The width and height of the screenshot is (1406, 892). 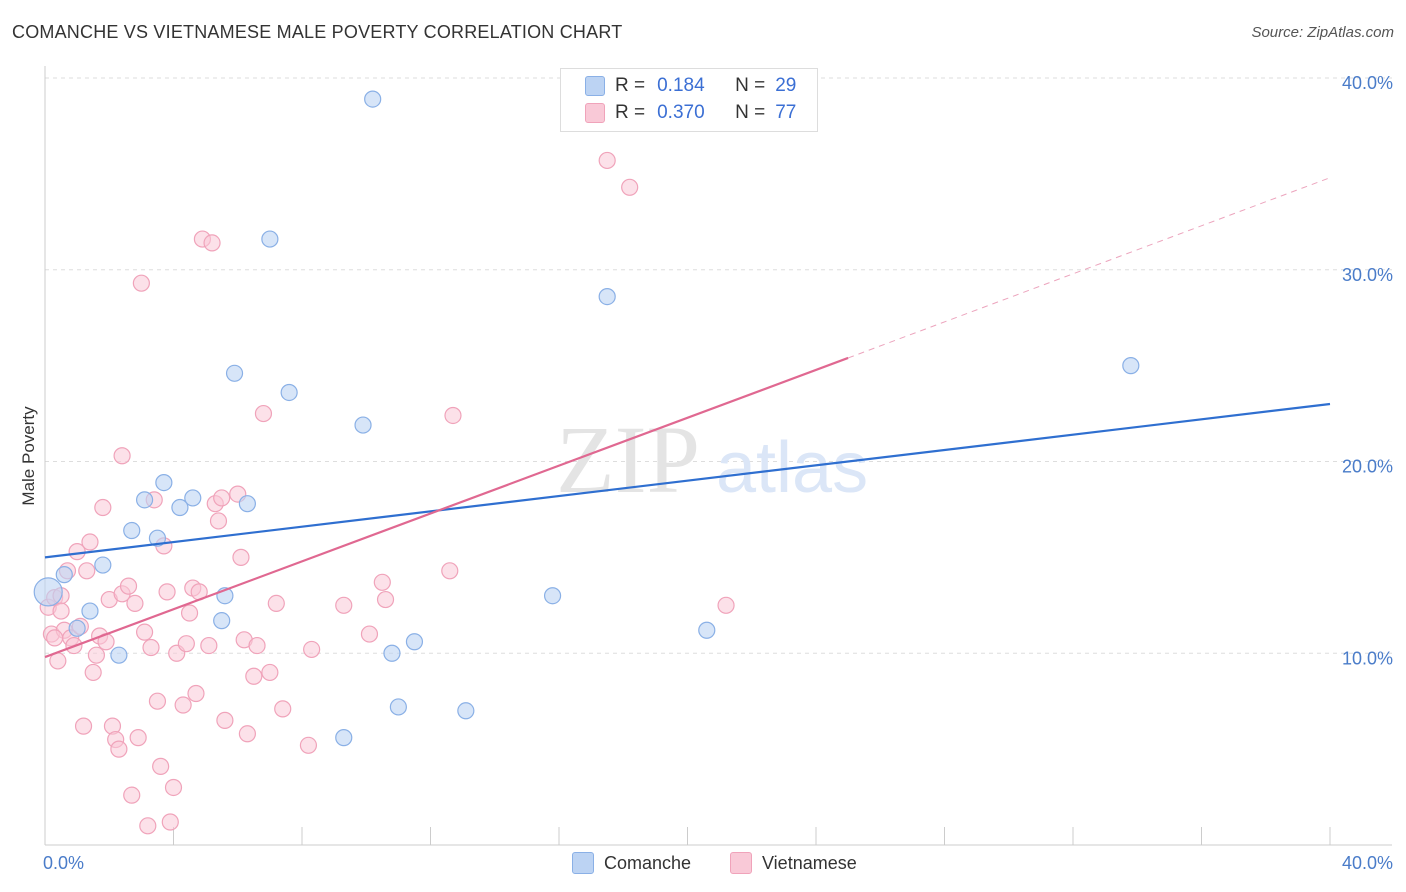 I want to click on legend-row-vietnamese: R = 0.370 N = 77, so click(x=691, y=113).